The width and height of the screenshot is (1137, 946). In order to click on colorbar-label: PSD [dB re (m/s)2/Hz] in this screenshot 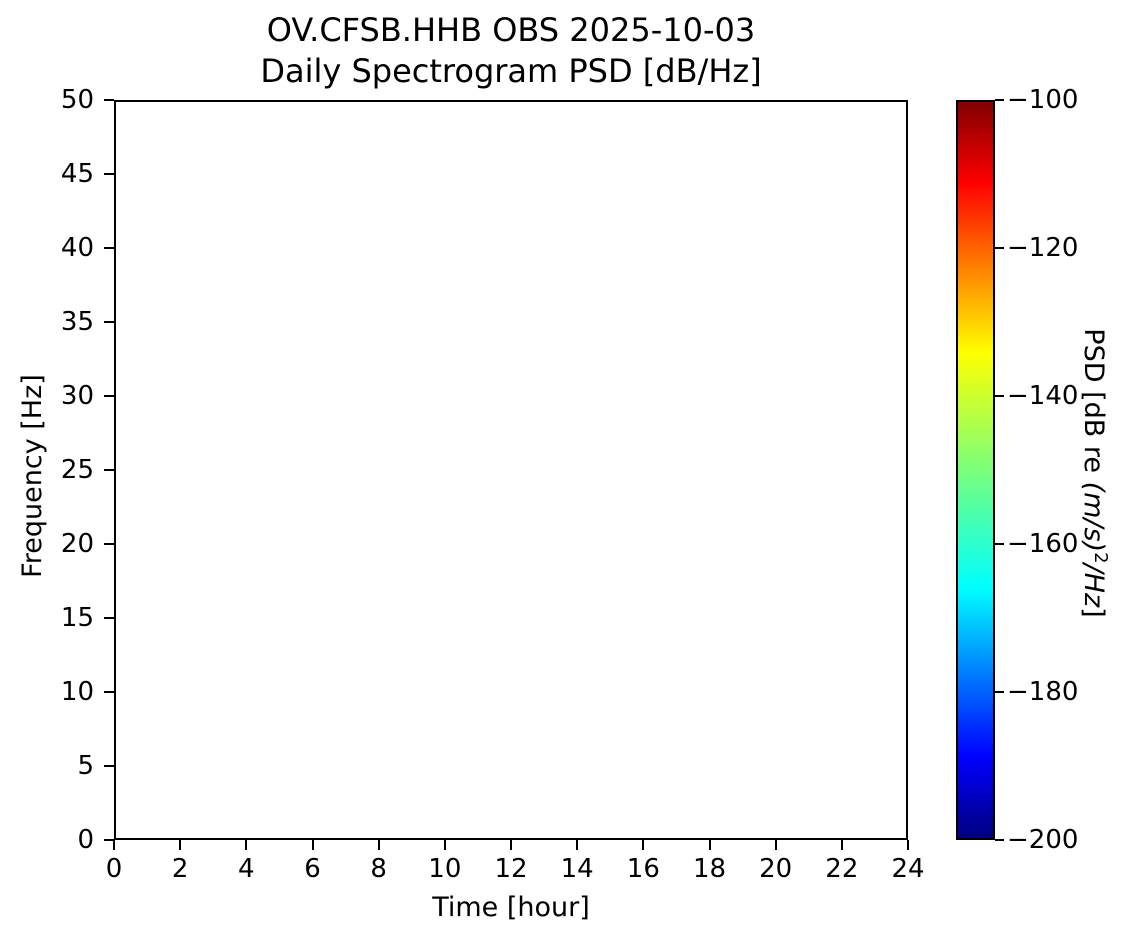, I will do `click(1097, 473)`.